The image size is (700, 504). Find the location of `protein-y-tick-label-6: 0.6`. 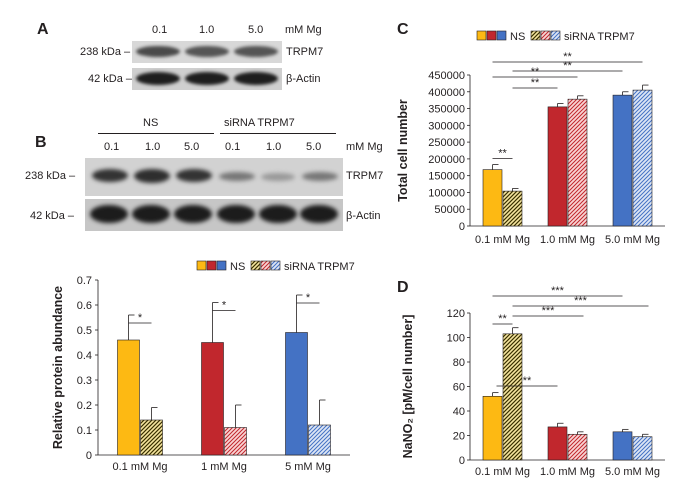

protein-y-tick-label-6: 0.6 is located at coordinates (84, 306).